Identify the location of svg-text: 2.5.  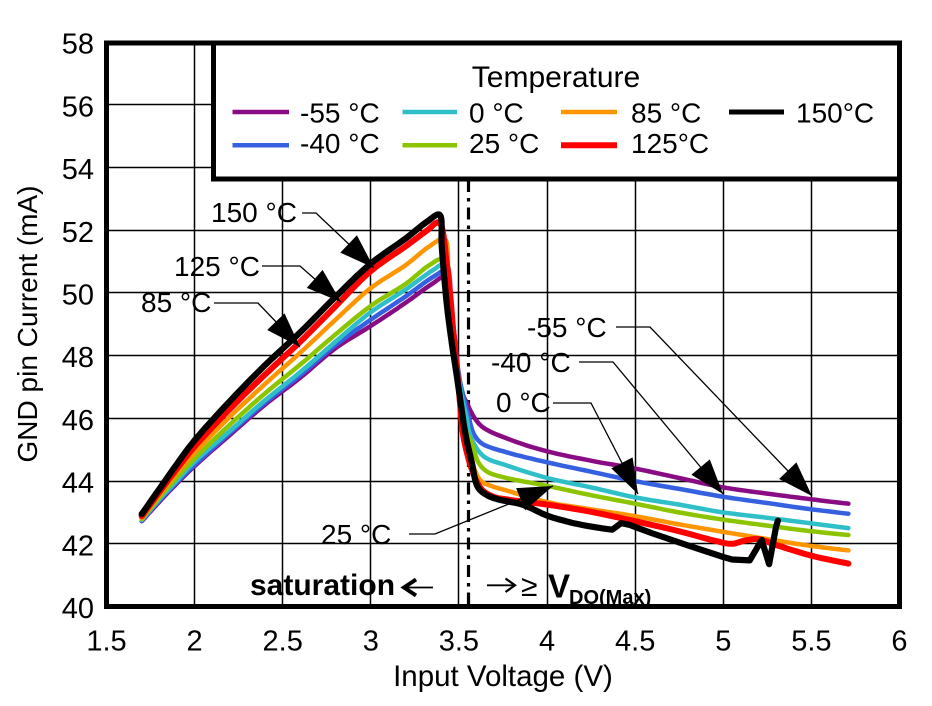
(283, 642).